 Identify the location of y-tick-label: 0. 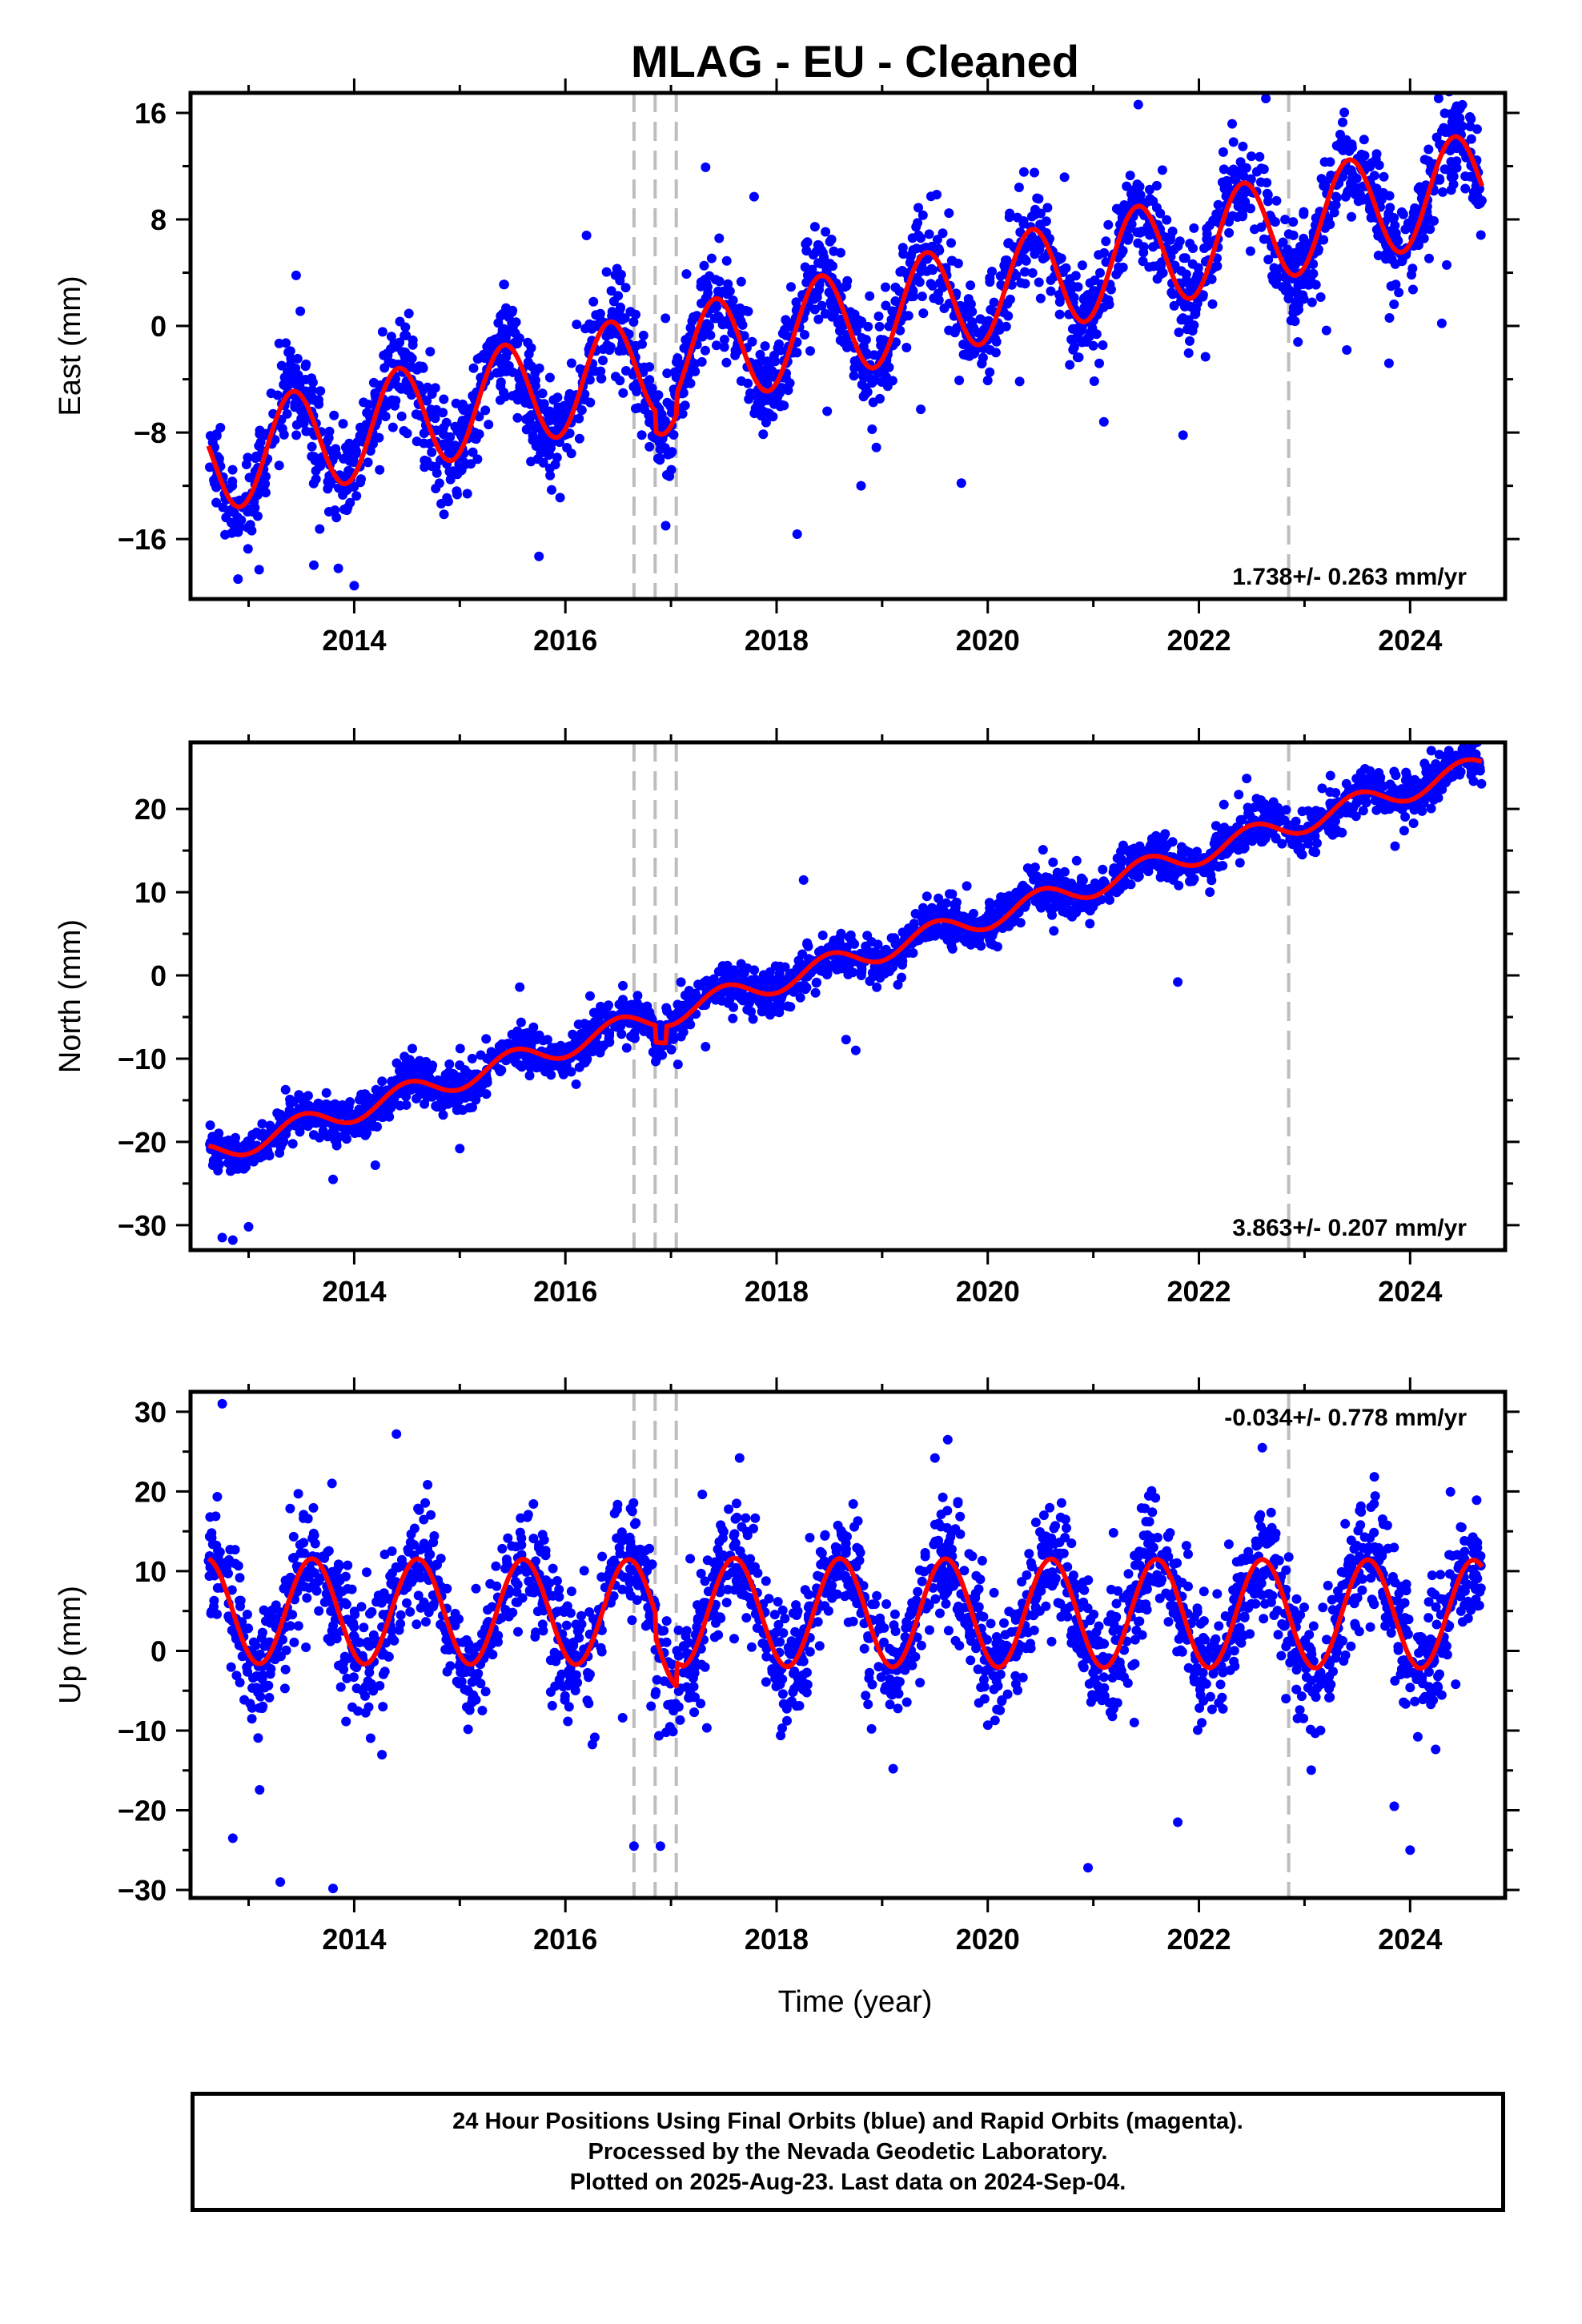
(159, 326).